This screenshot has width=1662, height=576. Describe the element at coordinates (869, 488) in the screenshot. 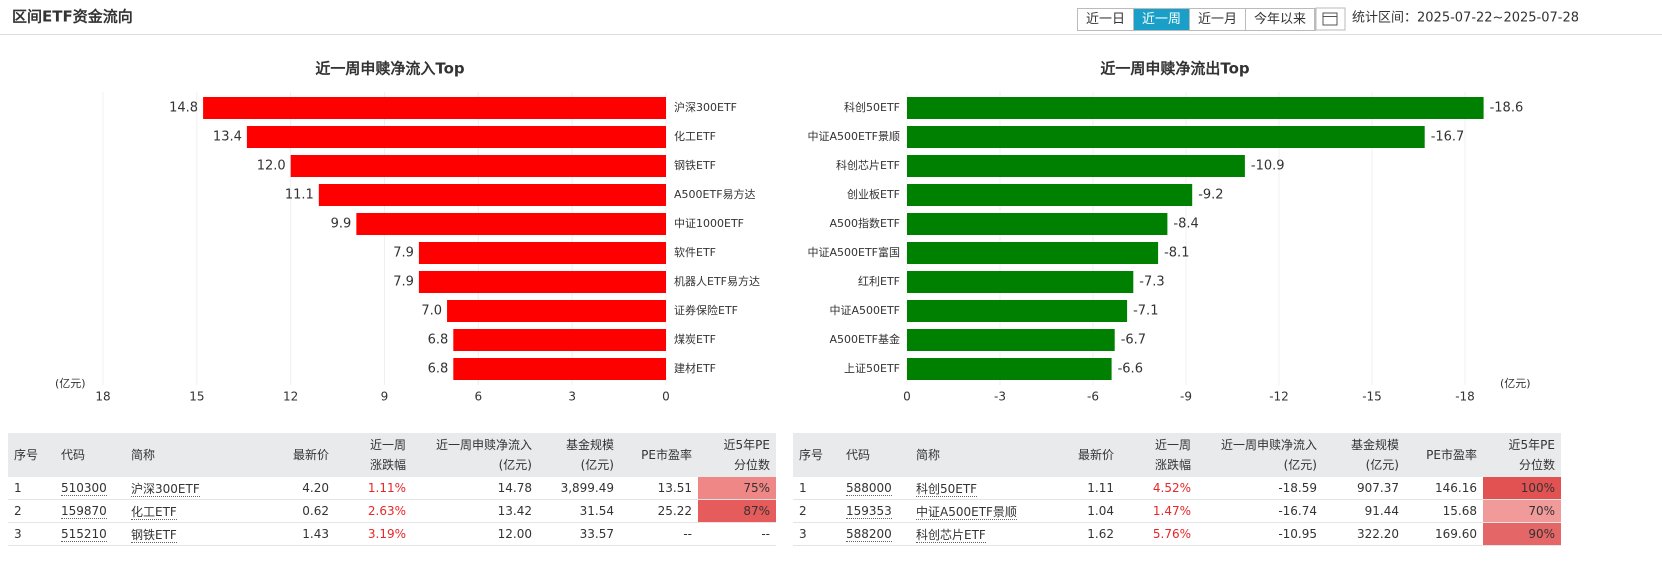

I see `fund-code: 588000` at that location.